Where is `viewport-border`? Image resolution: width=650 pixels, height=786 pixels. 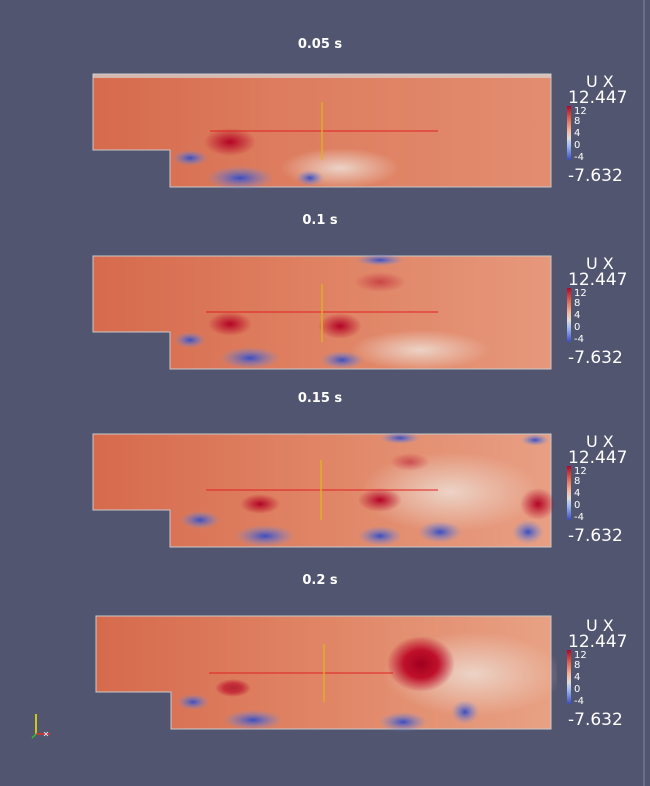
viewport-border is located at coordinates (644, 393).